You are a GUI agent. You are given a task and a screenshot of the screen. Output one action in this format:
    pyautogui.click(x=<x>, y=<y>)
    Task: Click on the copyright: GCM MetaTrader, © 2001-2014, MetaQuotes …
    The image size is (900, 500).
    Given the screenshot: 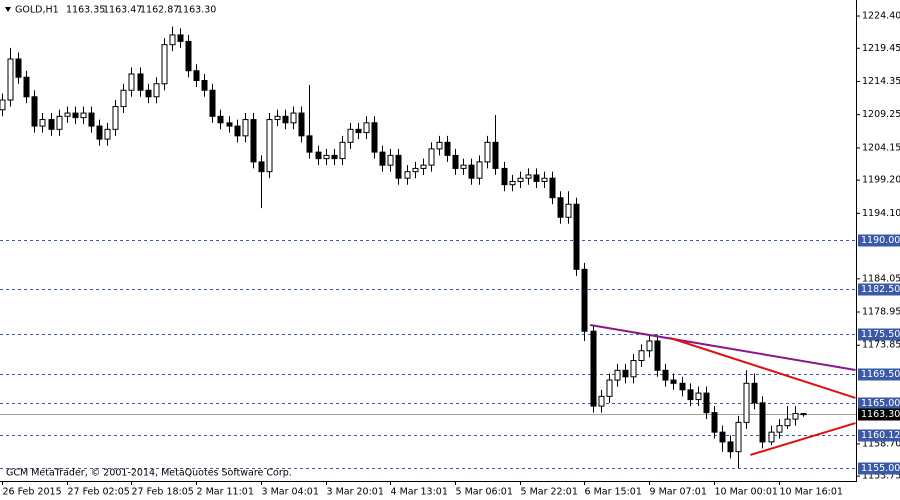 What is the action you would take?
    pyautogui.click(x=149, y=473)
    